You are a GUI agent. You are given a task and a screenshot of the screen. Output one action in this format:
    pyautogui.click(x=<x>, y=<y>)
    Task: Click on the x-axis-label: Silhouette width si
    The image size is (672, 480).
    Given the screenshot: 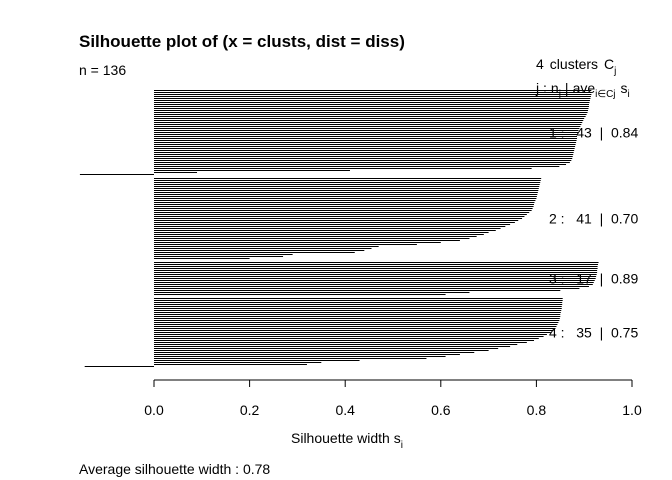 What is the action you would take?
    pyautogui.click(x=347, y=440)
    